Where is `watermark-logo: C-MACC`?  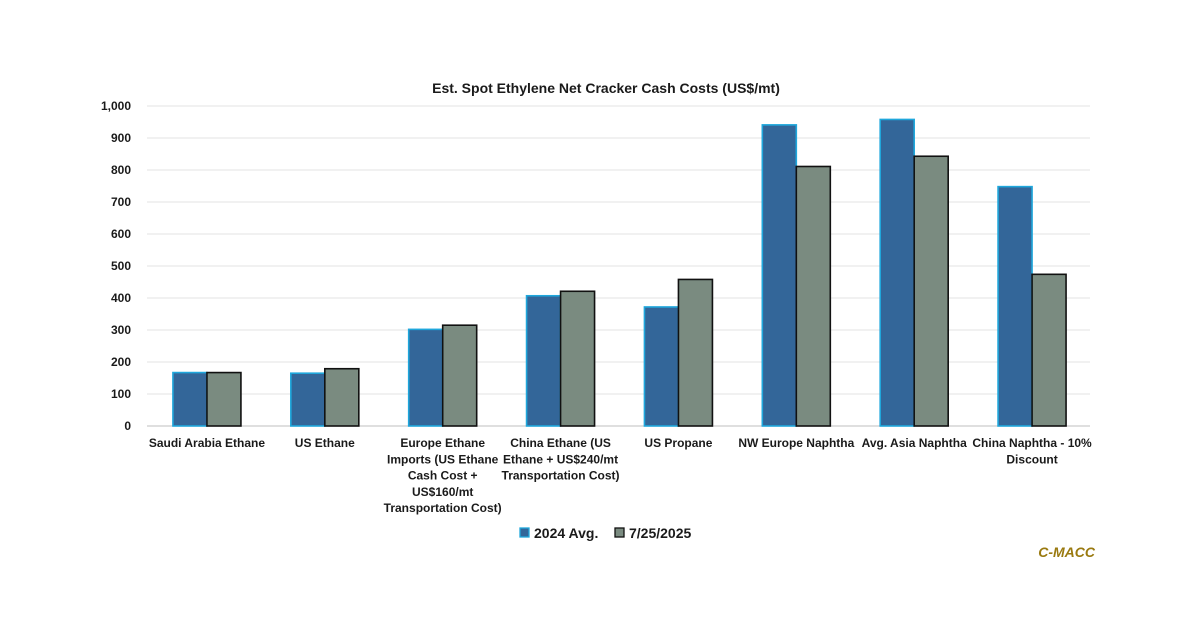 watermark-logo: C-MACC is located at coordinates (1067, 552).